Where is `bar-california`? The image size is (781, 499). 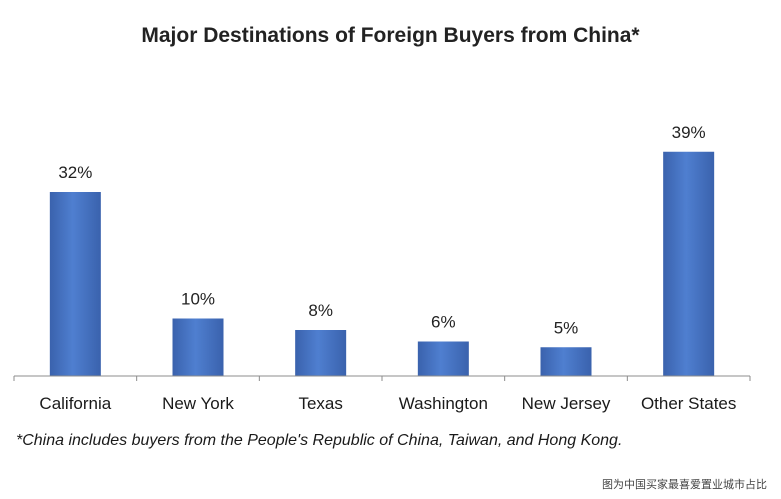 bar-california is located at coordinates (75, 284).